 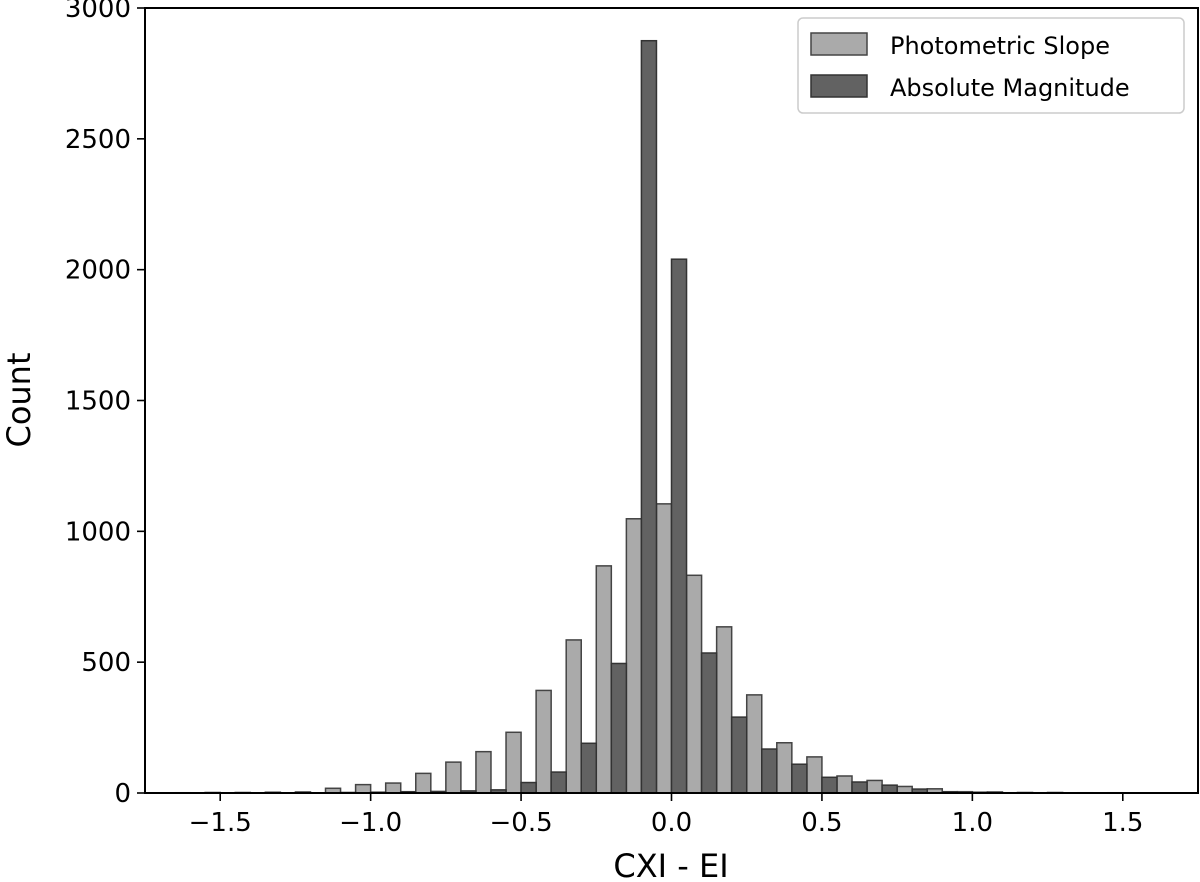 What do you see at coordinates (839, 44) in the screenshot?
I see `legend-swatch-photometric-slope` at bounding box center [839, 44].